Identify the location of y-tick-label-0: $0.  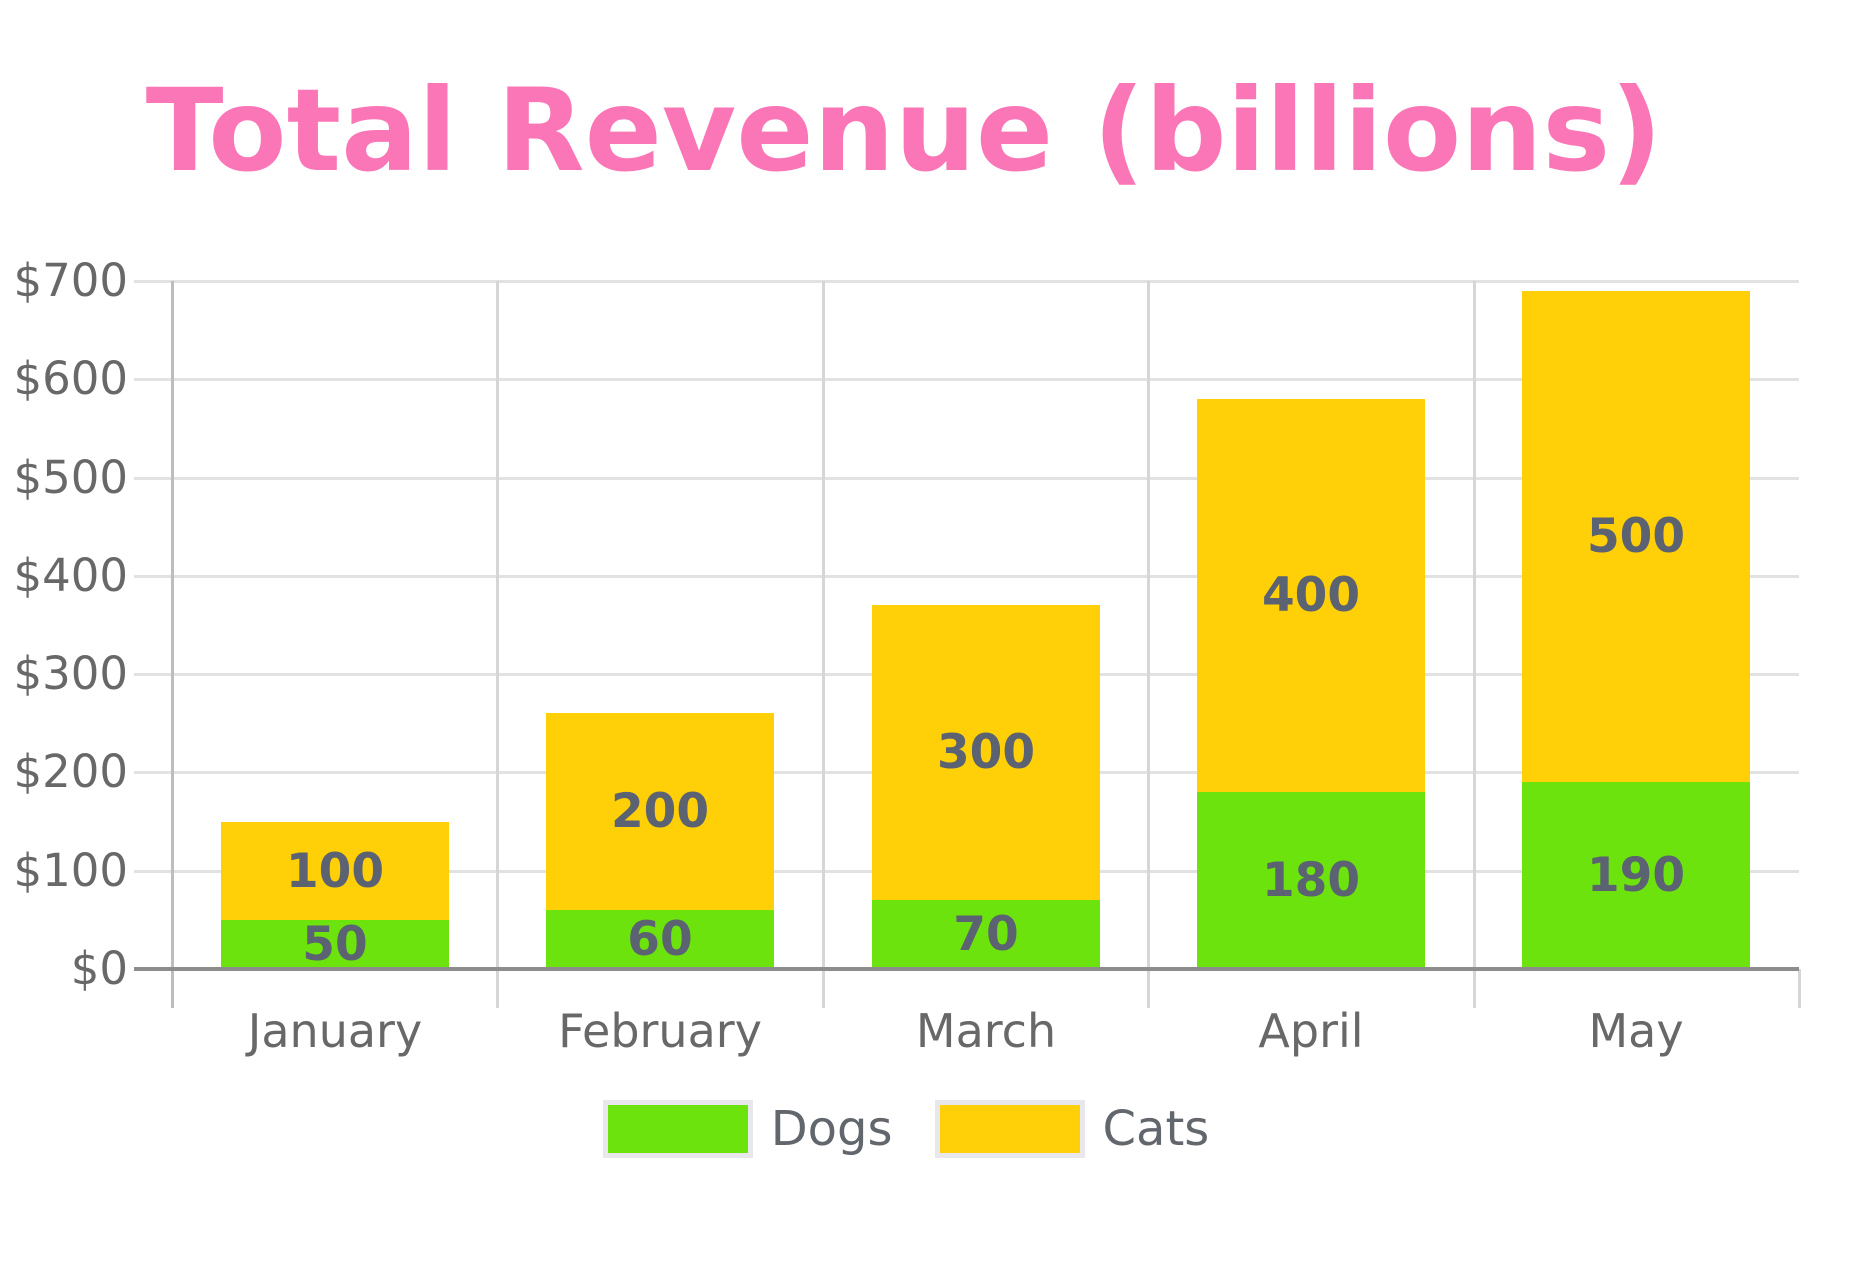
(99, 968).